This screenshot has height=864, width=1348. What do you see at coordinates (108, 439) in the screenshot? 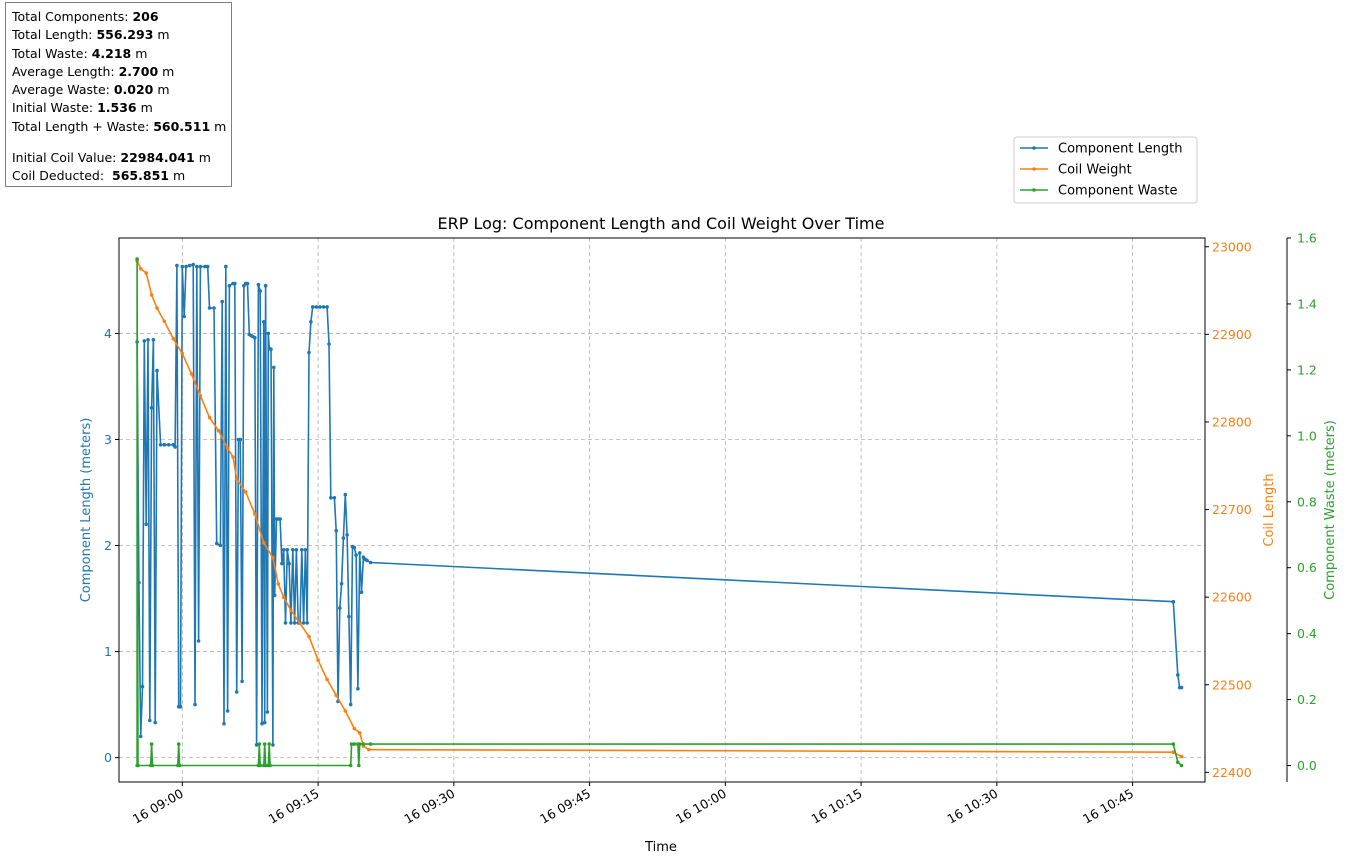
I see `y-left-tick-label: 3` at bounding box center [108, 439].